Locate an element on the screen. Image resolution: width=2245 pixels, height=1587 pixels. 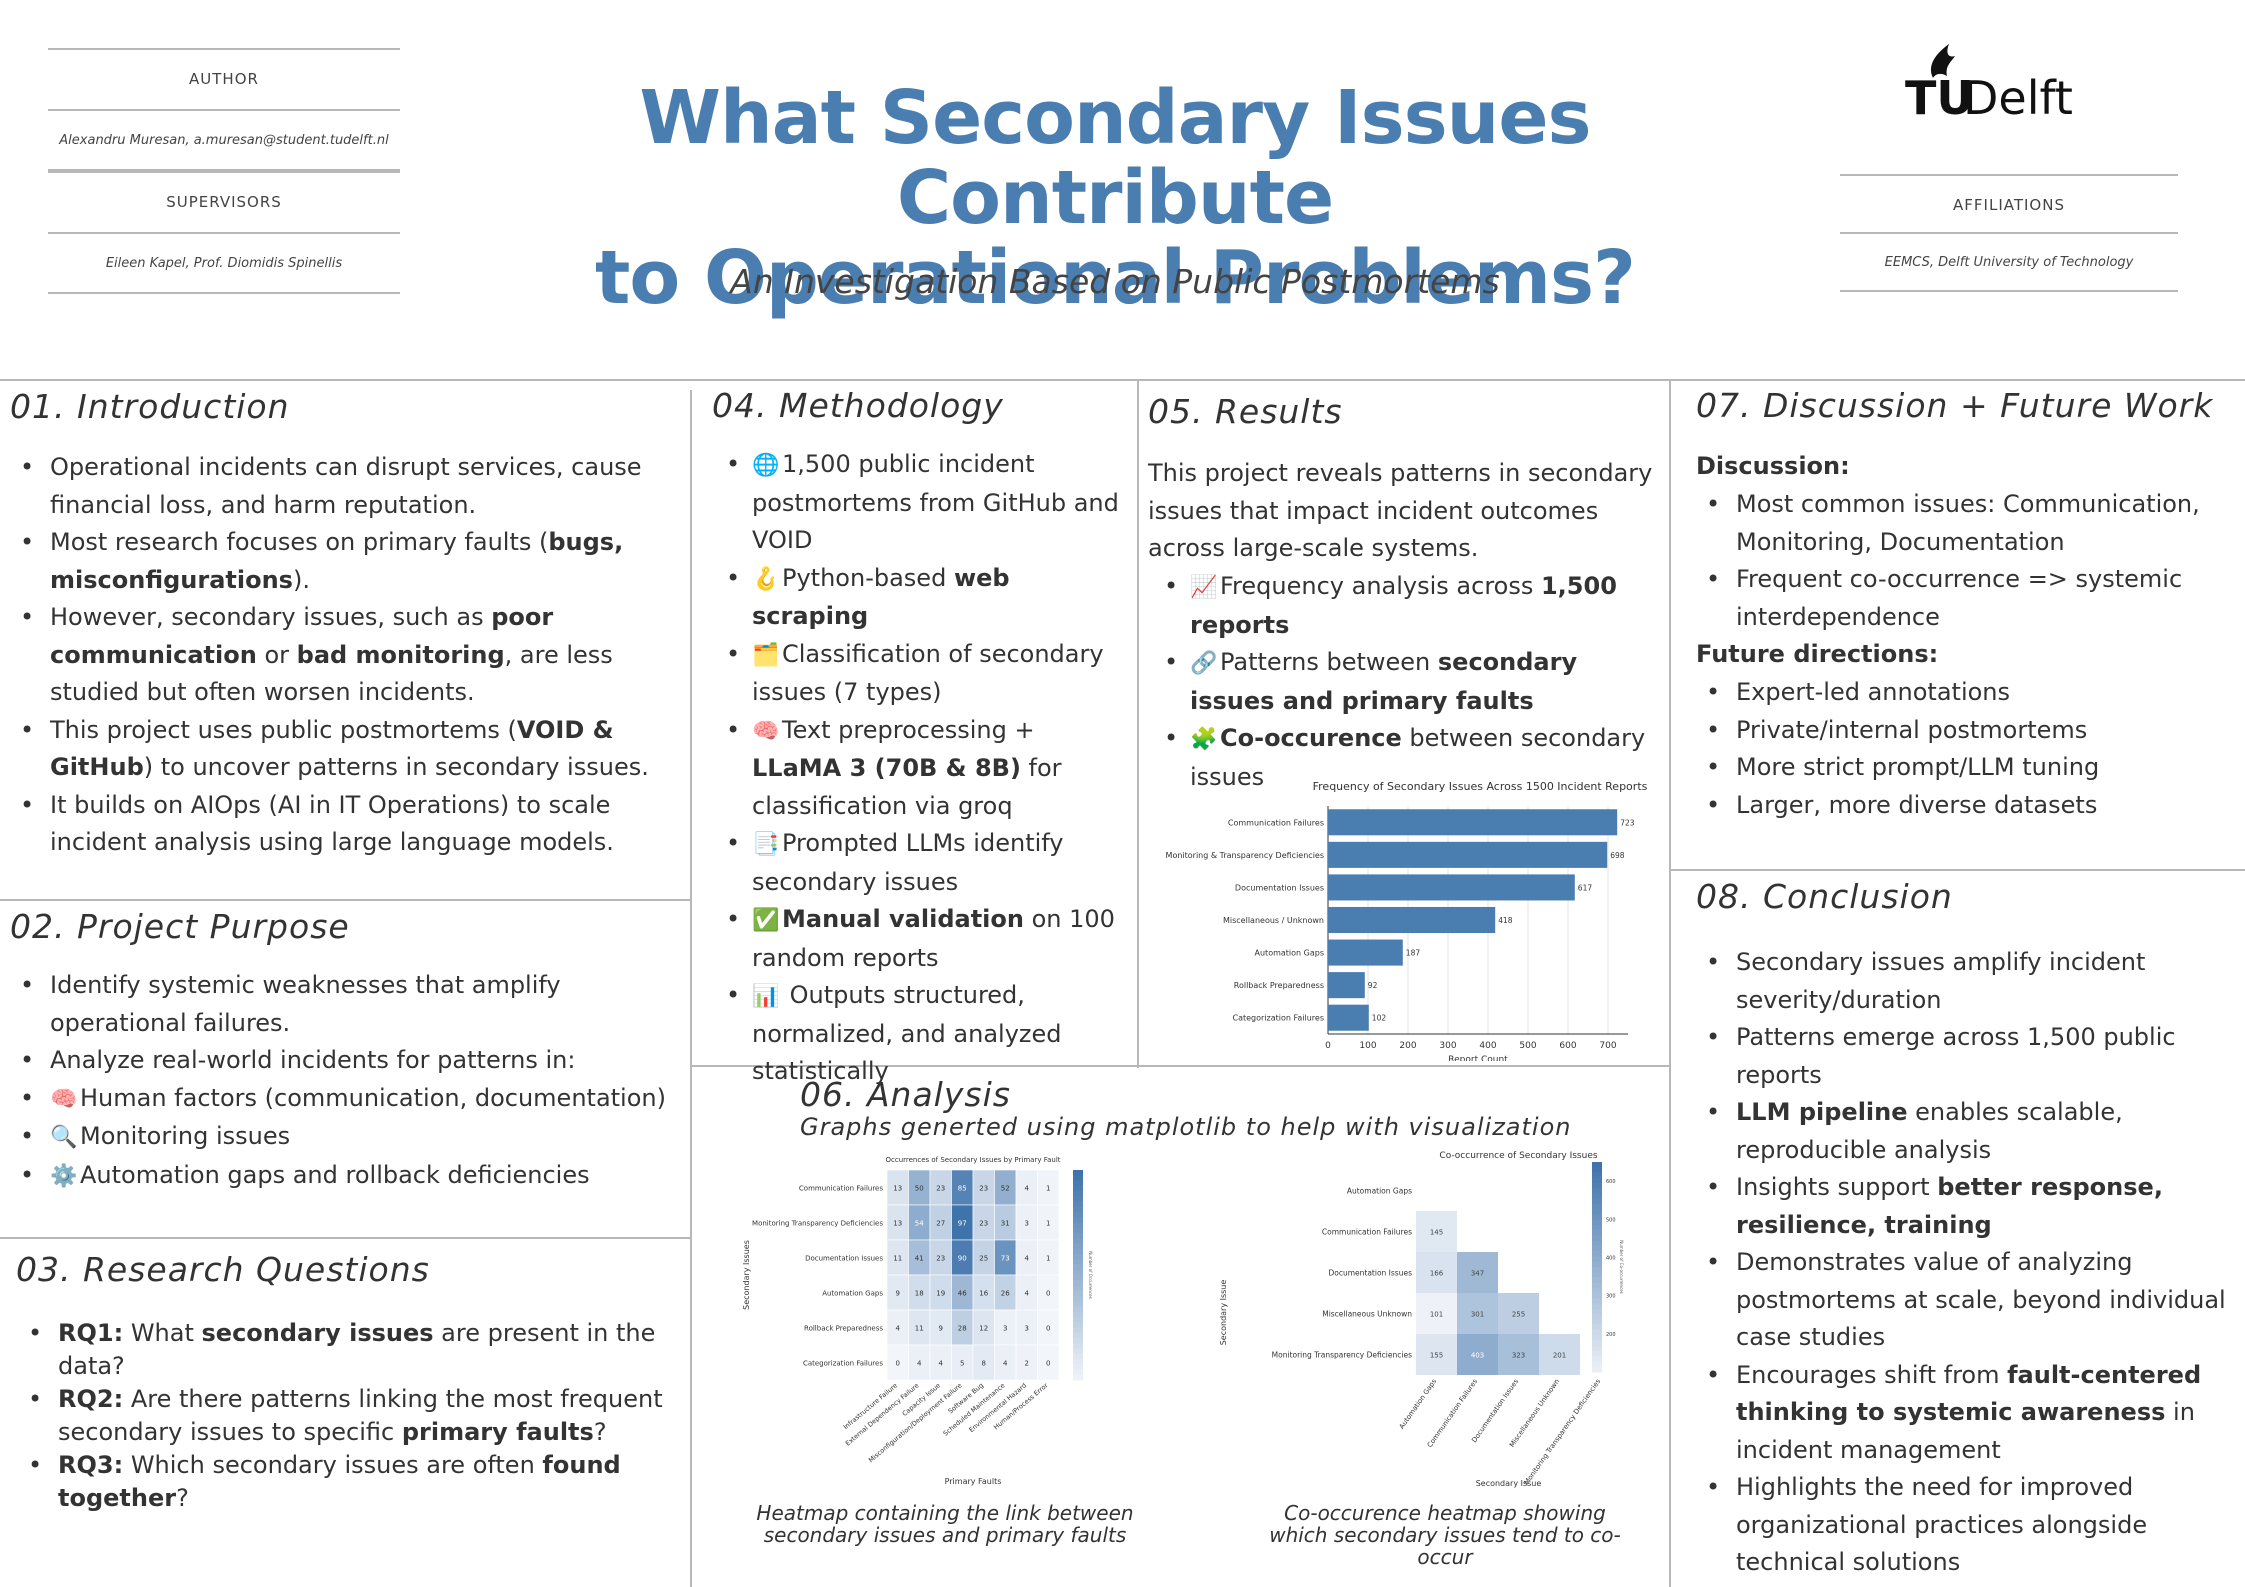
row-label: Monitoring Transparency Deficiencies is located at coordinates (1342, 1355).